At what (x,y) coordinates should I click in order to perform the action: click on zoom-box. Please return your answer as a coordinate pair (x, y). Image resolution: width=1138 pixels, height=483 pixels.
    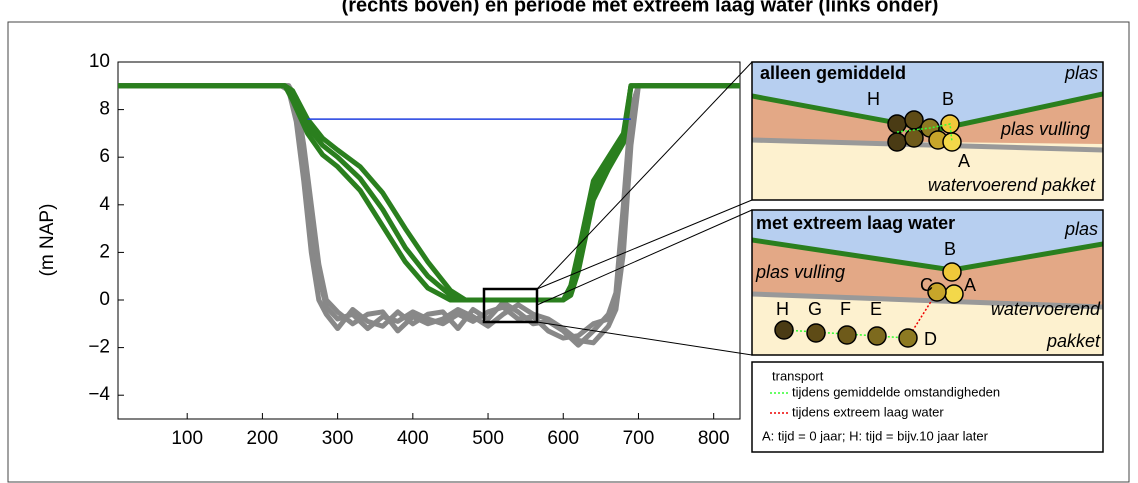
    Looking at the image, I should click on (510, 305).